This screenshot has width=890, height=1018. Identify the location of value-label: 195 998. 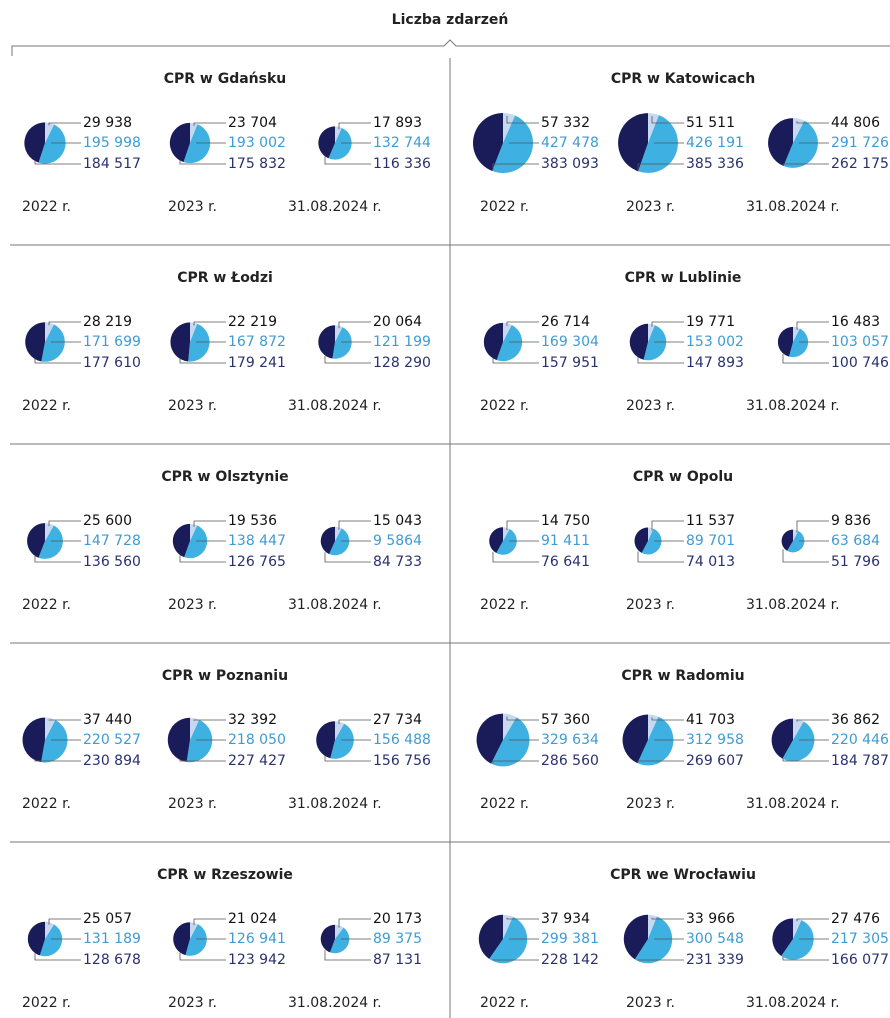
(112, 143).